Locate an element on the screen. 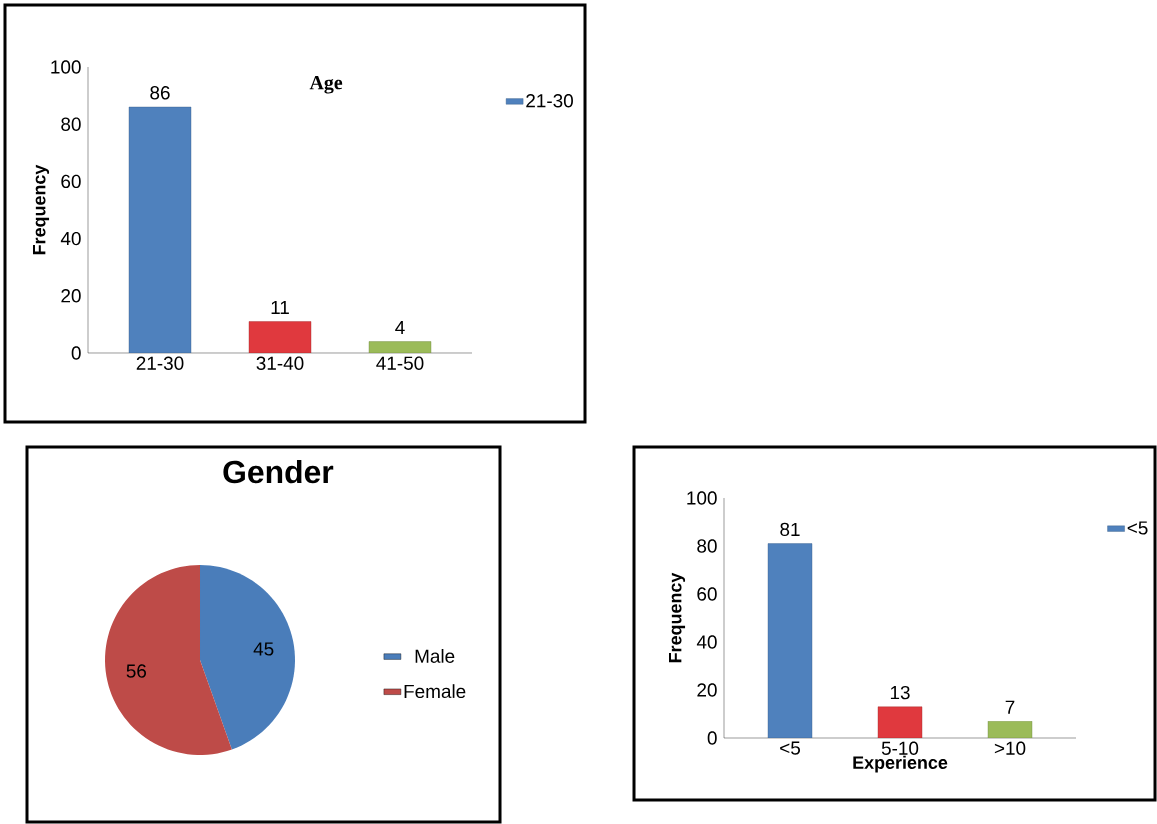 Image resolution: width=1157 pixels, height=824 pixels. data-label: 11 is located at coordinates (280, 308).